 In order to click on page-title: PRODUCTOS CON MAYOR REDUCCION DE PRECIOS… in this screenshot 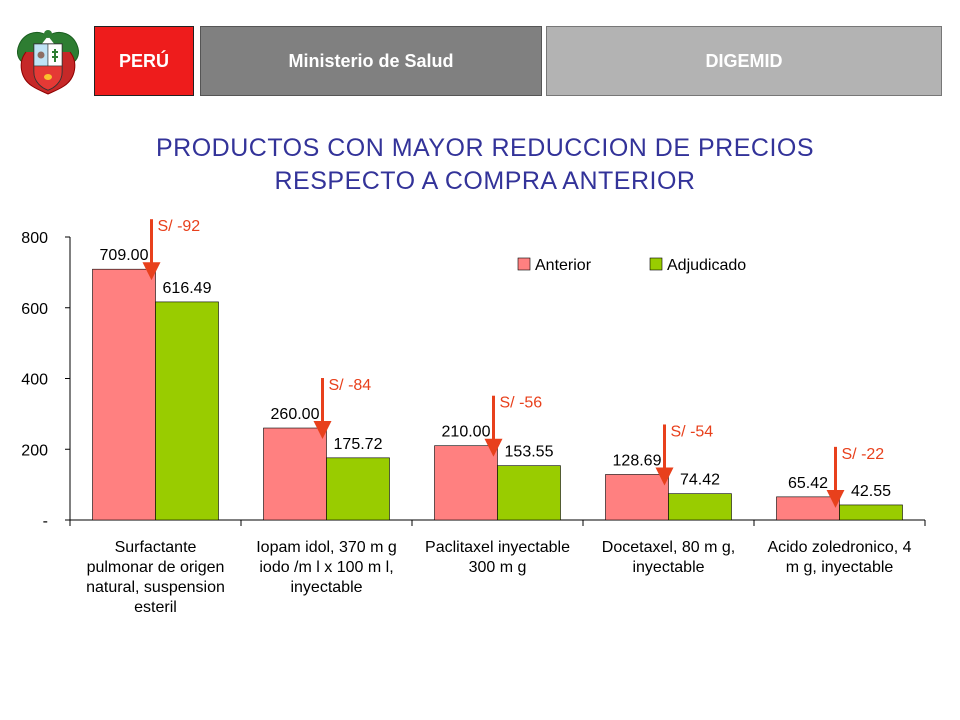, I will do `click(485, 165)`.